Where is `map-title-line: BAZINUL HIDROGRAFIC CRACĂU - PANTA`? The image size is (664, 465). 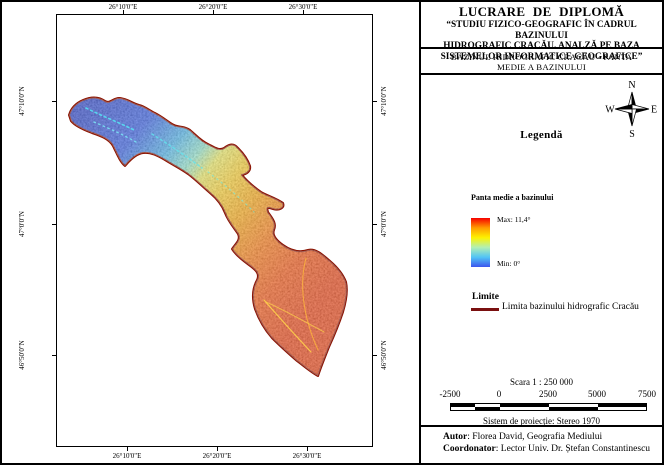
map-title-line: BAZINUL HIDROGRAFIC CRACĂU - PANTA is located at coordinates (541, 57).